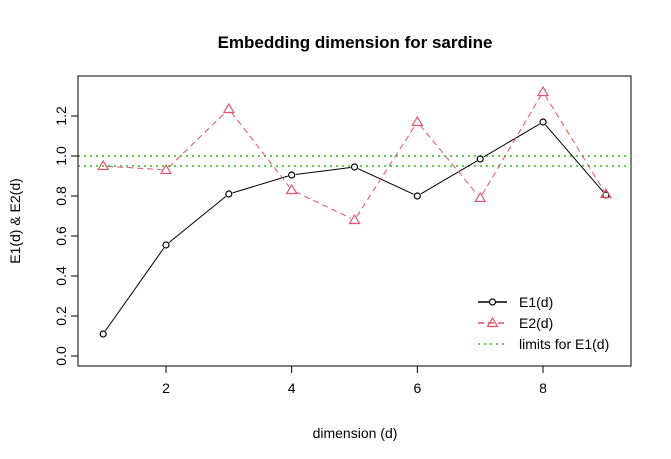  What do you see at coordinates (61, 236) in the screenshot?
I see `y-tick-label: 0.6` at bounding box center [61, 236].